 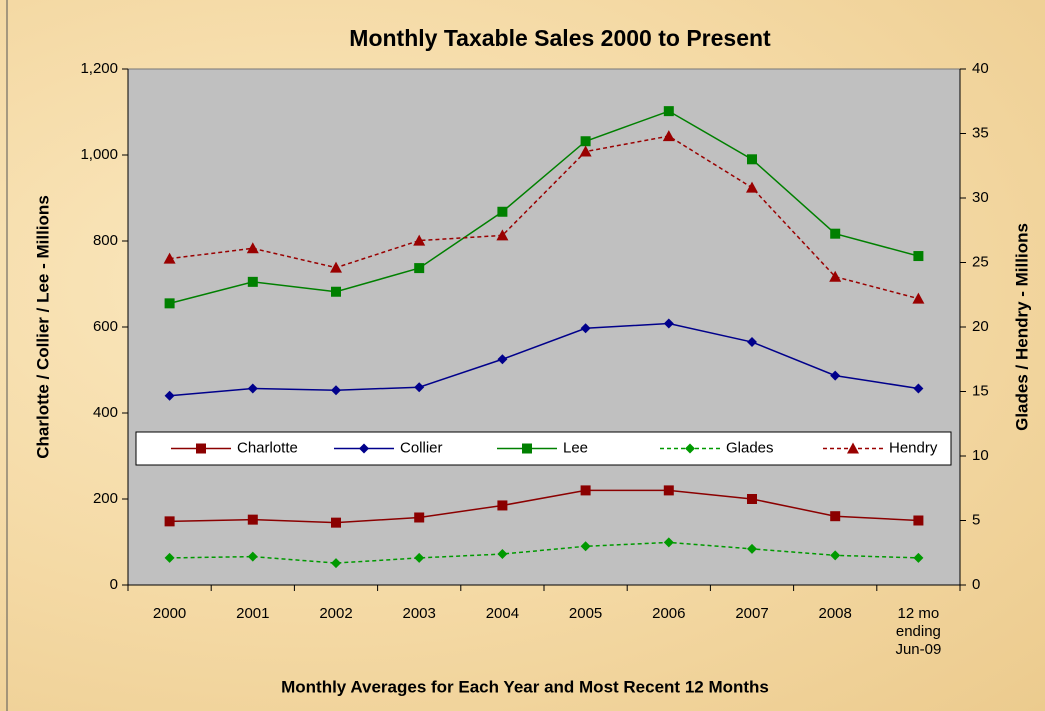 What do you see at coordinates (880, 447) in the screenshot?
I see `legend-item: Hendry` at bounding box center [880, 447].